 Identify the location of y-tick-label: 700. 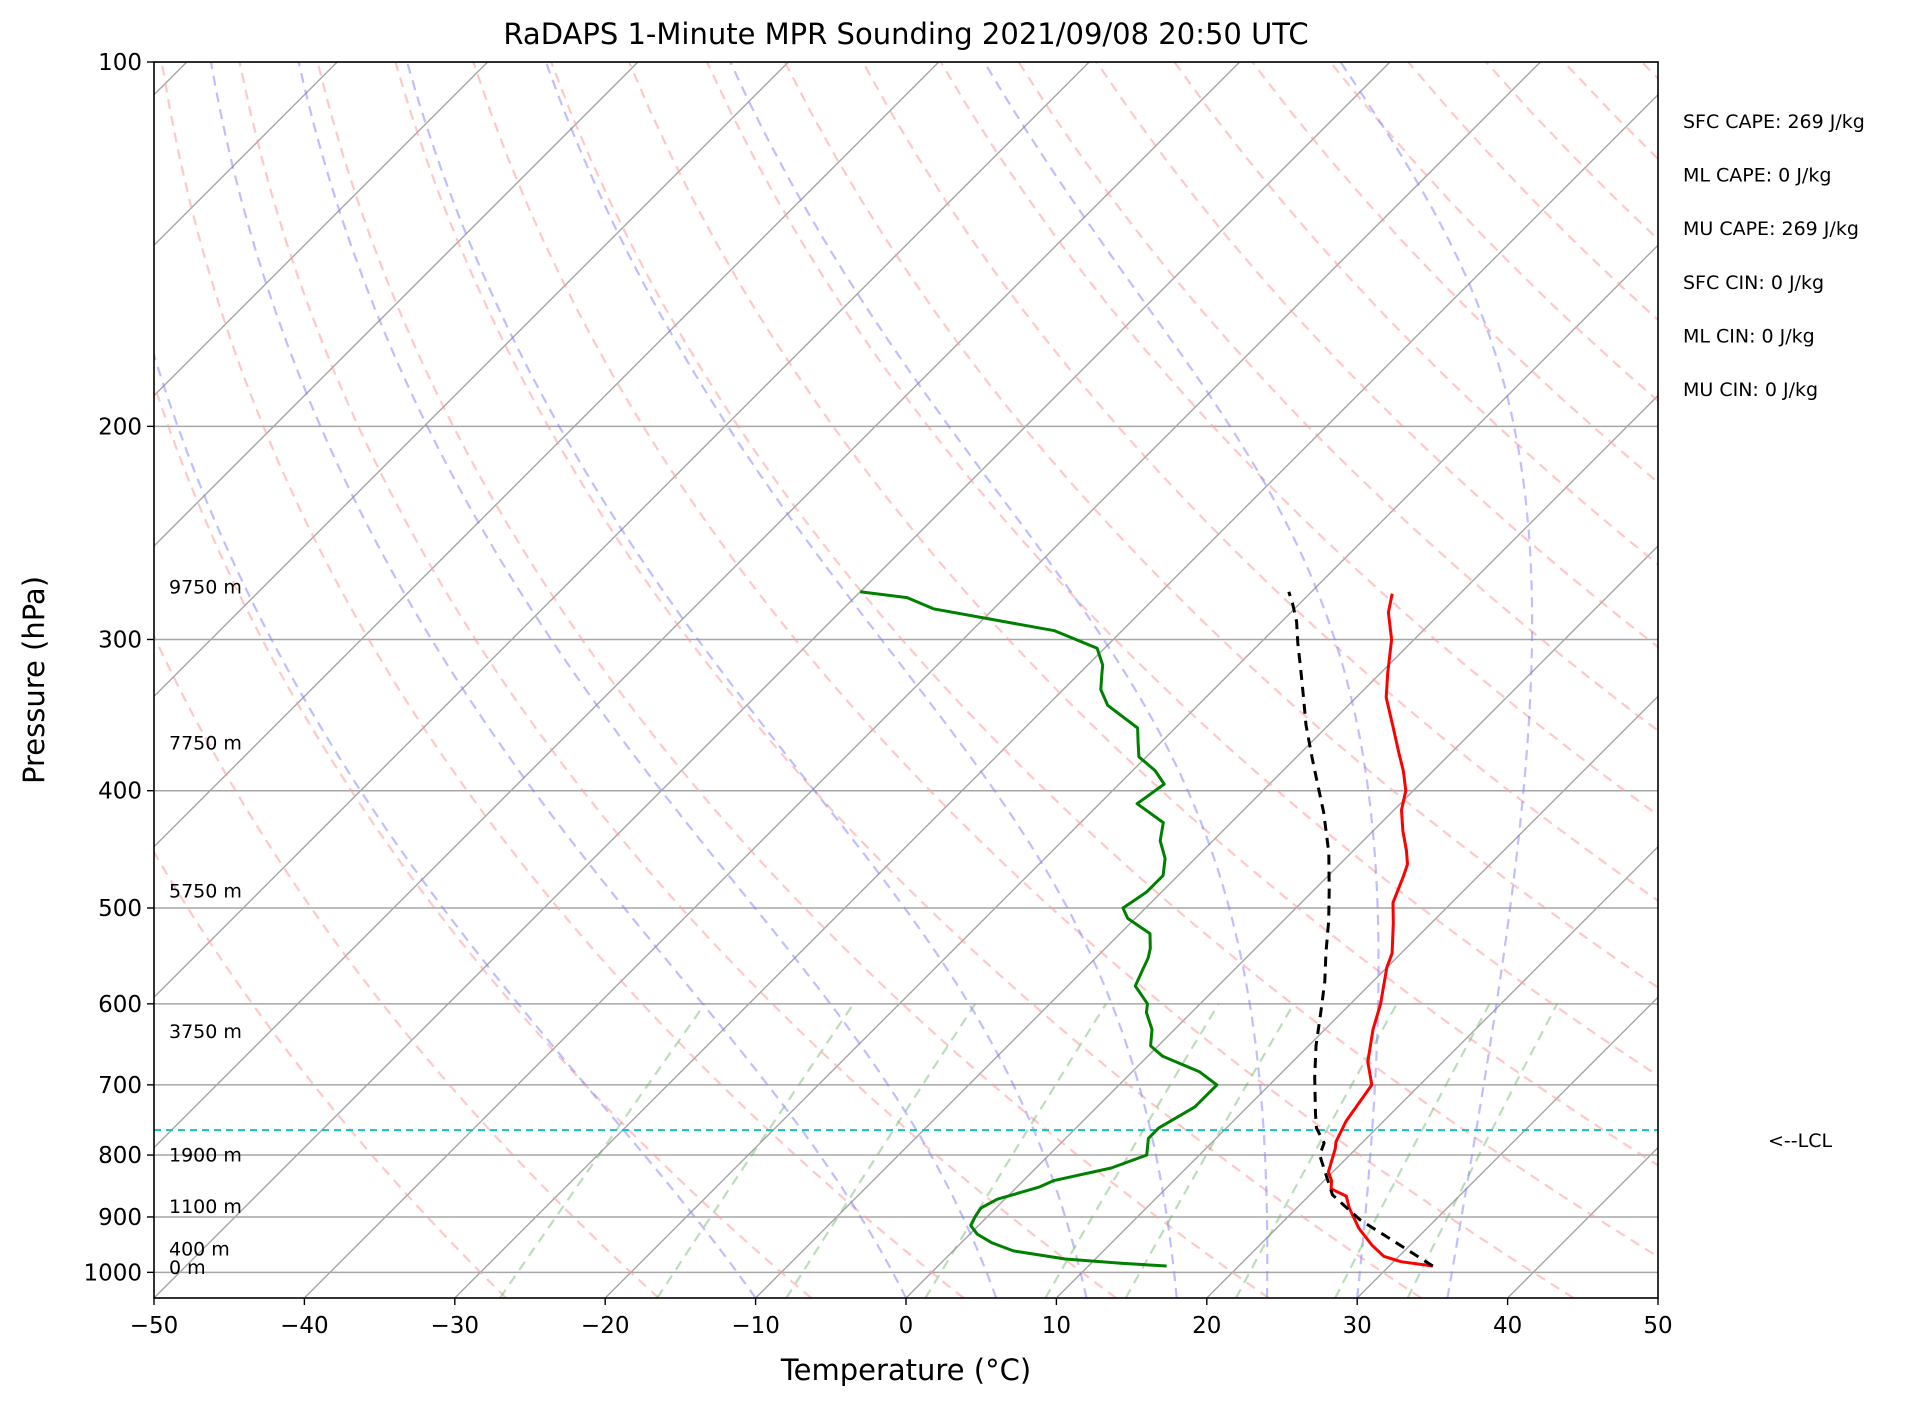
(120, 1086).